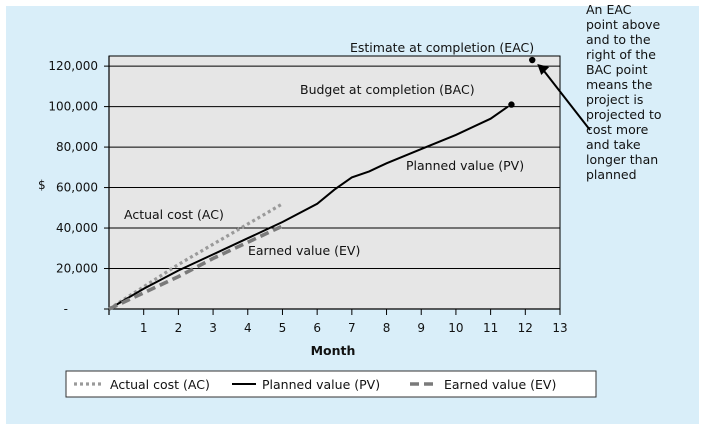  What do you see at coordinates (196, 267) in the screenshot?
I see `series-line-earned-value-ev` at bounding box center [196, 267].